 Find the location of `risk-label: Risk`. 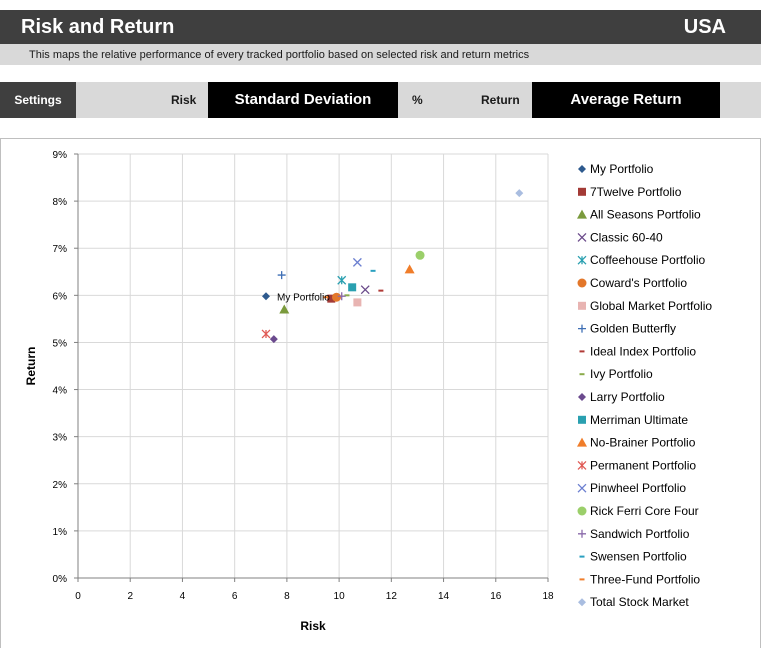

risk-label: Risk is located at coordinates (184, 100).